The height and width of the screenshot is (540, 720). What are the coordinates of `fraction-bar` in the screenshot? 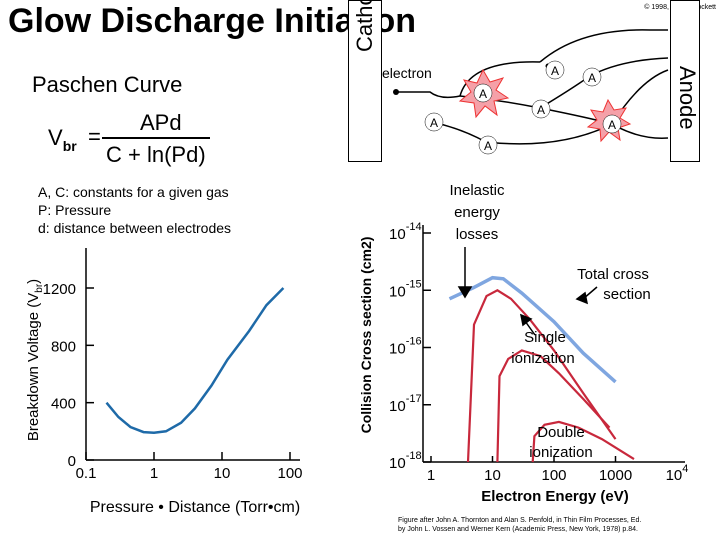 It's located at (156, 138).